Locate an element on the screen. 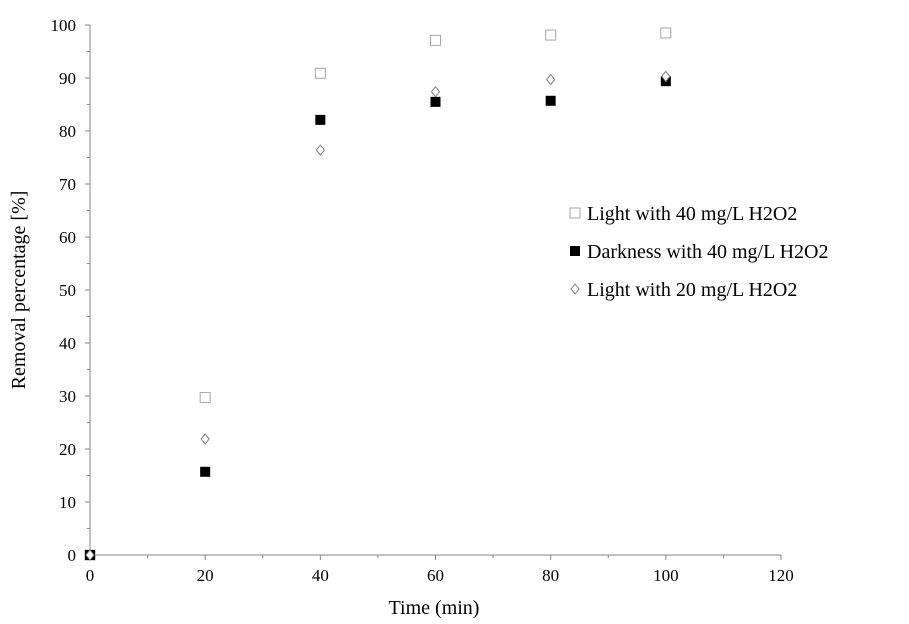  y-axis-title: Removal percentage [%] is located at coordinates (19, 290).